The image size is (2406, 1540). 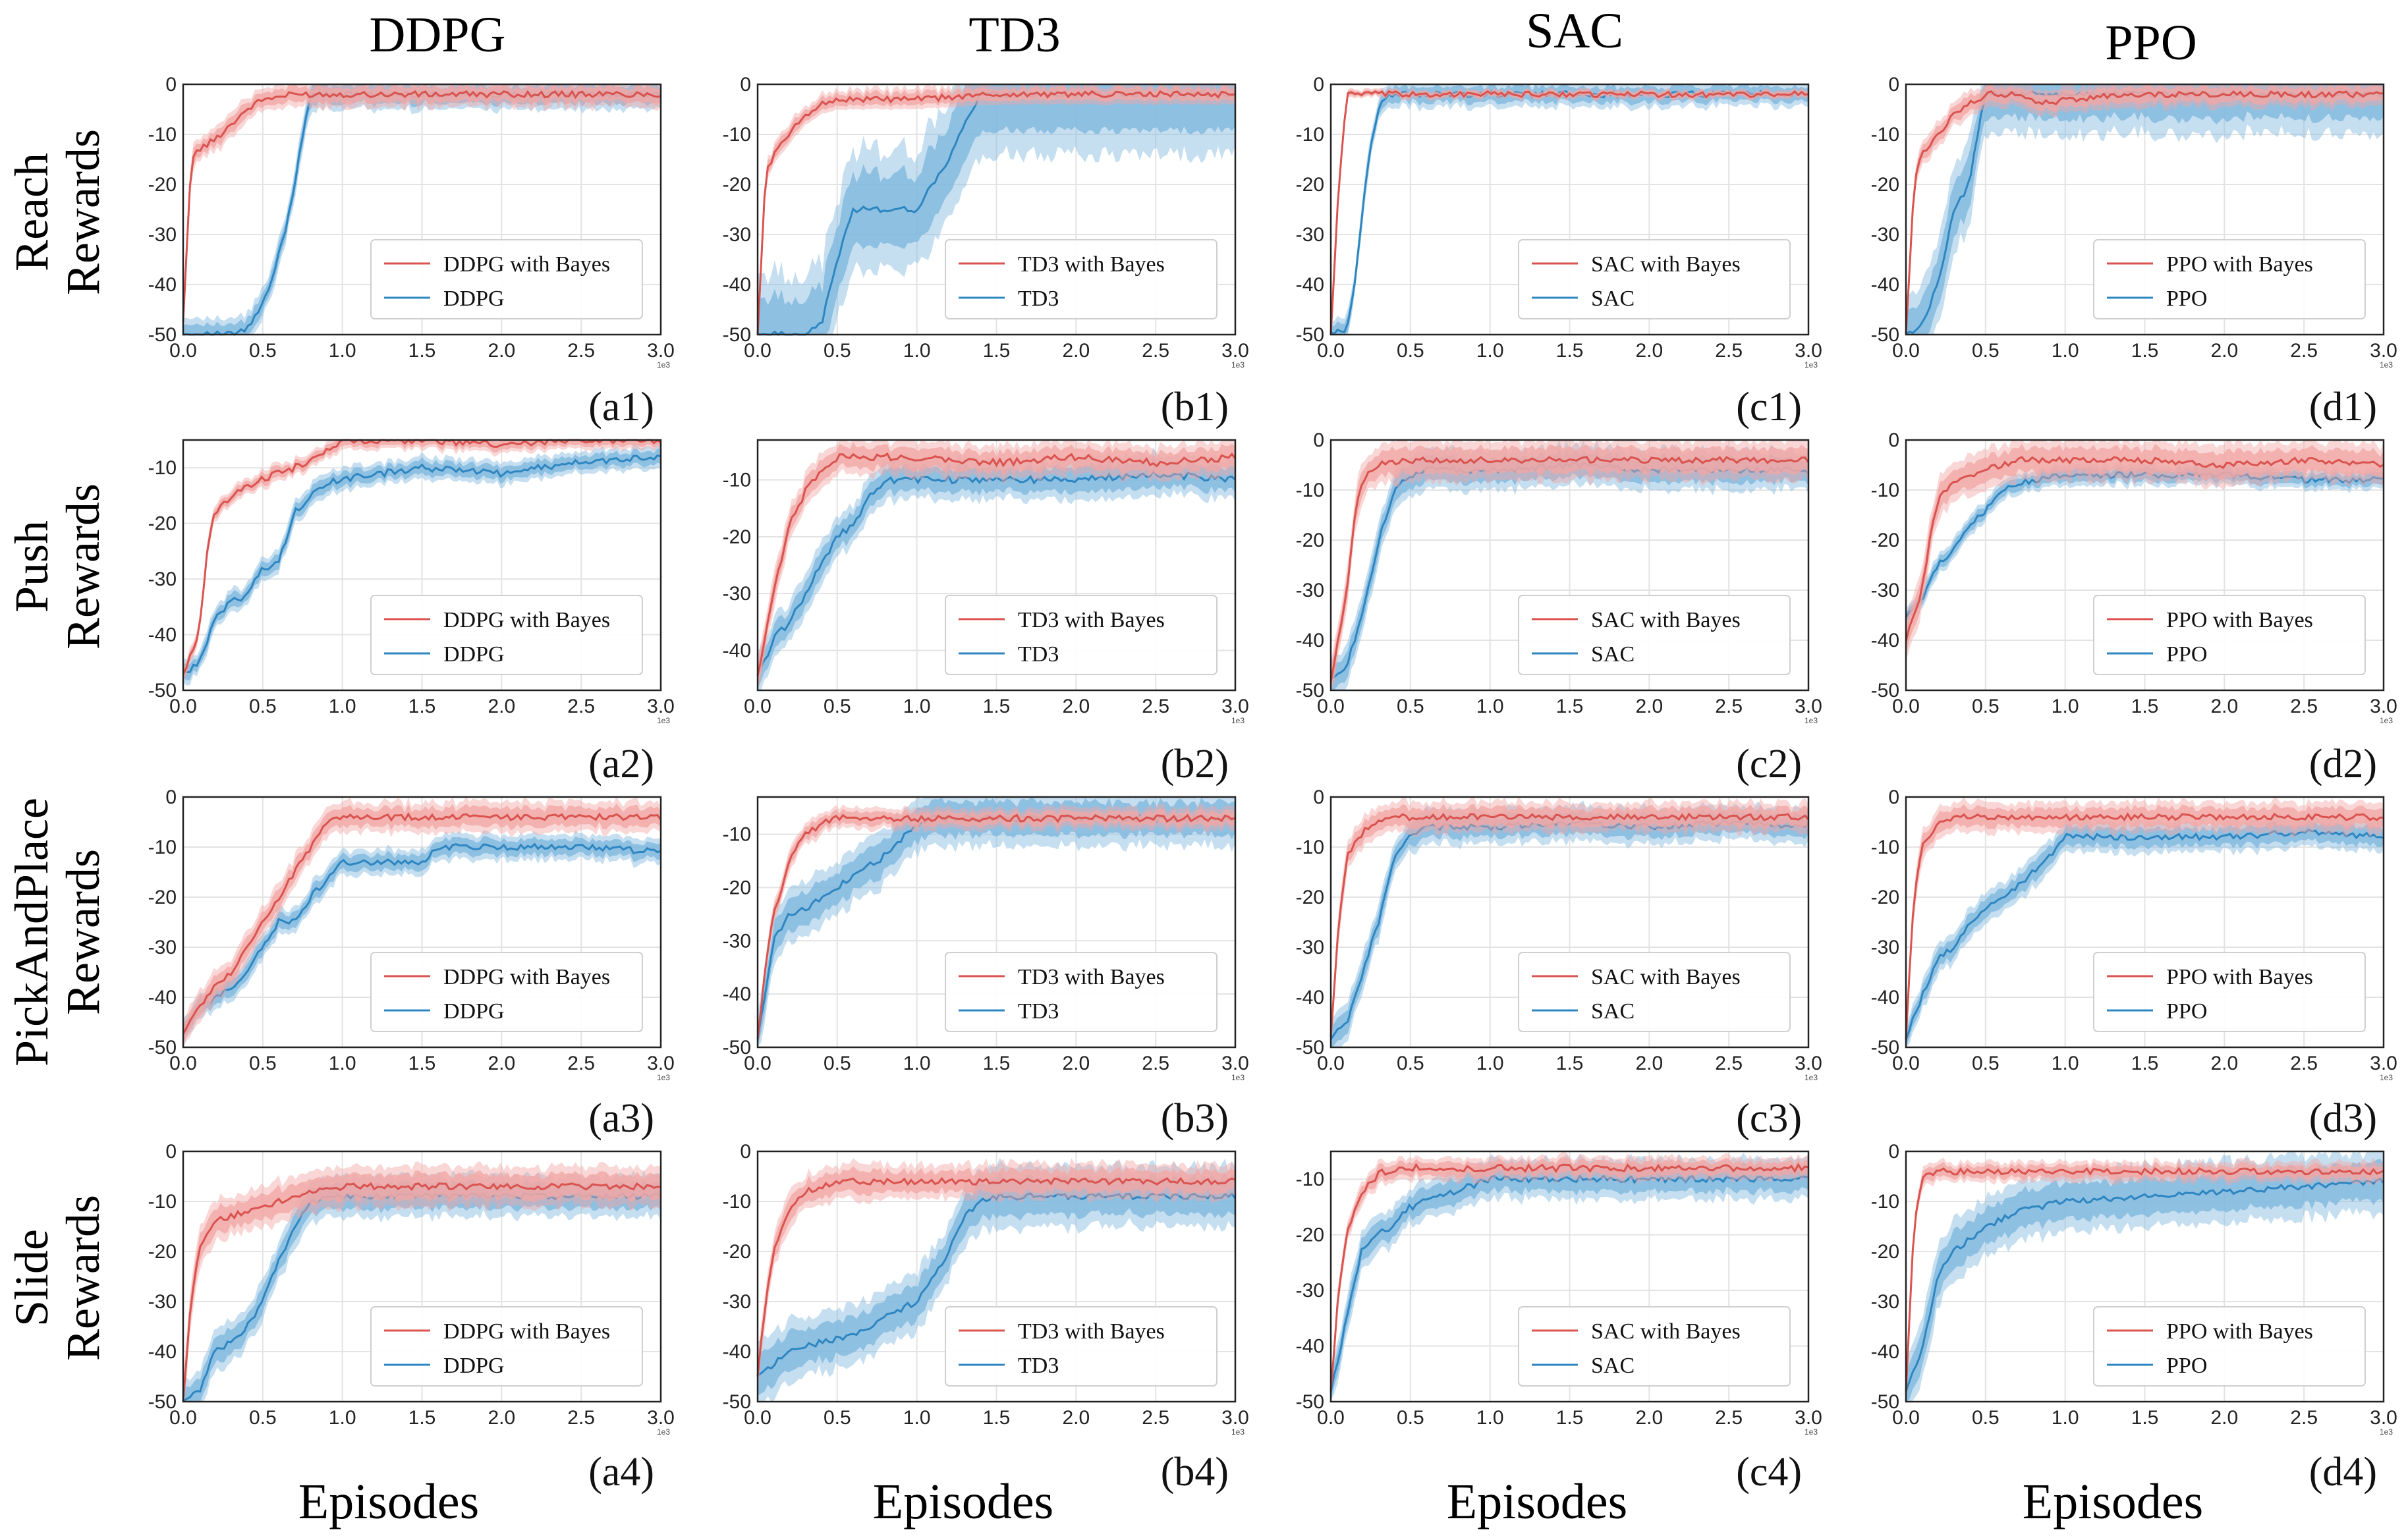 What do you see at coordinates (1769, 407) in the screenshot?
I see `panel-label-c1: (c1)` at bounding box center [1769, 407].